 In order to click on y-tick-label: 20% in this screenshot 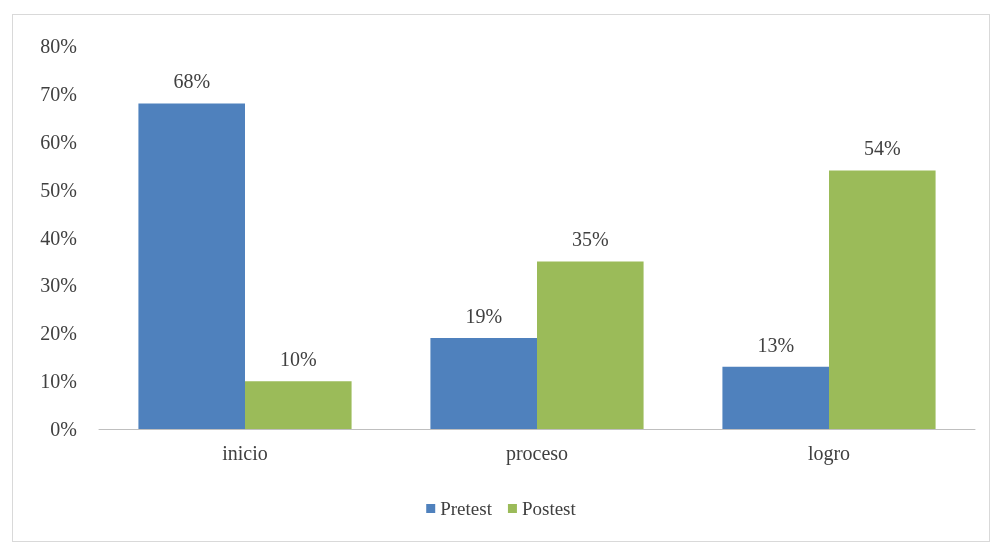, I will do `click(58, 333)`.